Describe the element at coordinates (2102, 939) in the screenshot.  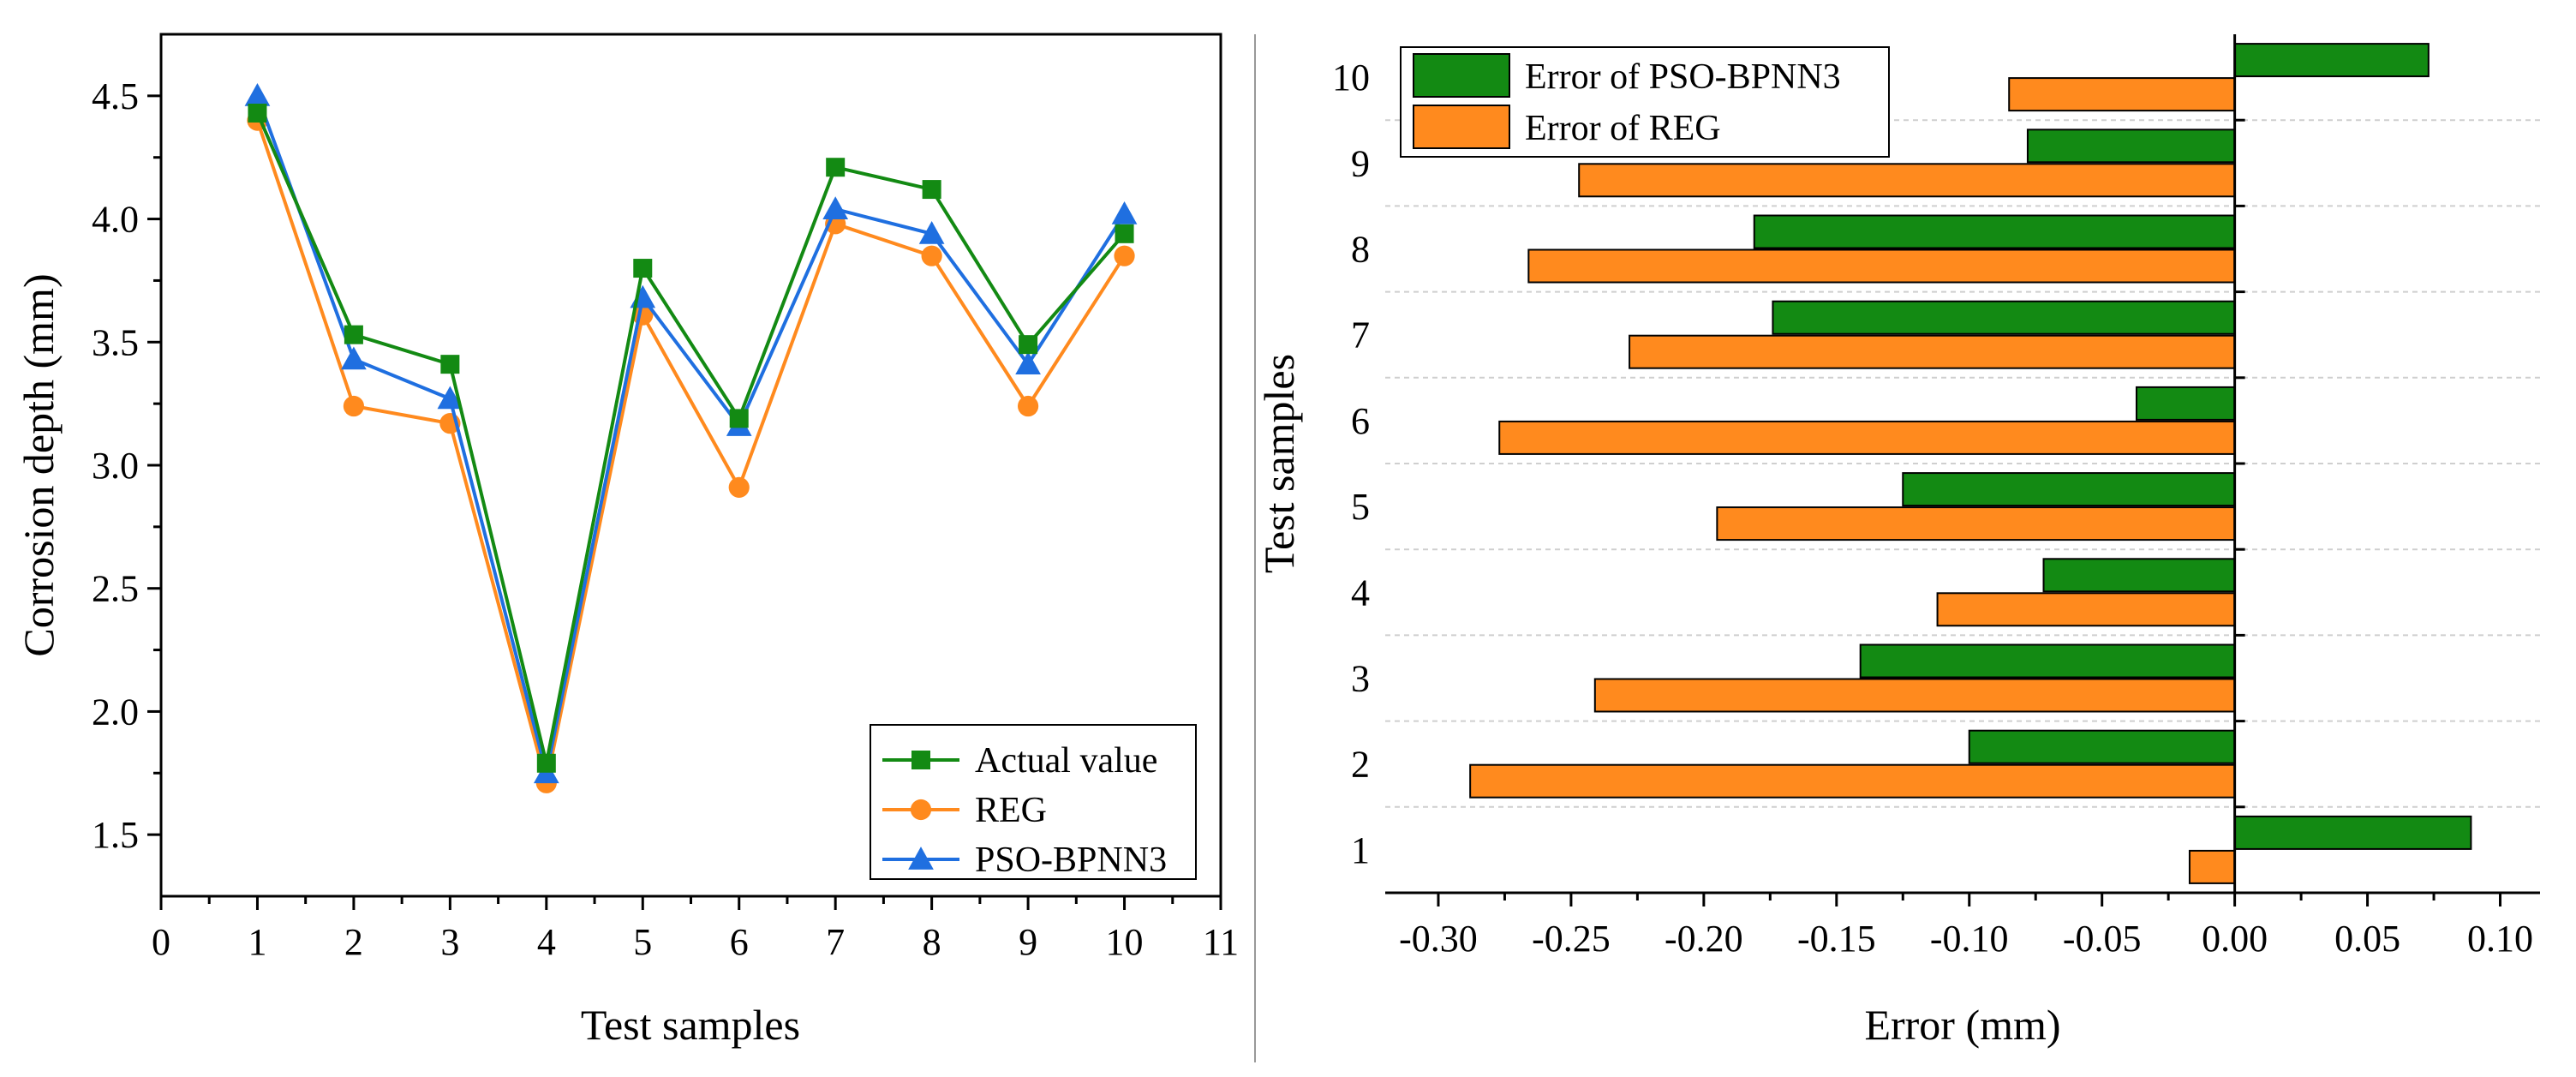
I see `x-tick-label: -0.05` at that location.